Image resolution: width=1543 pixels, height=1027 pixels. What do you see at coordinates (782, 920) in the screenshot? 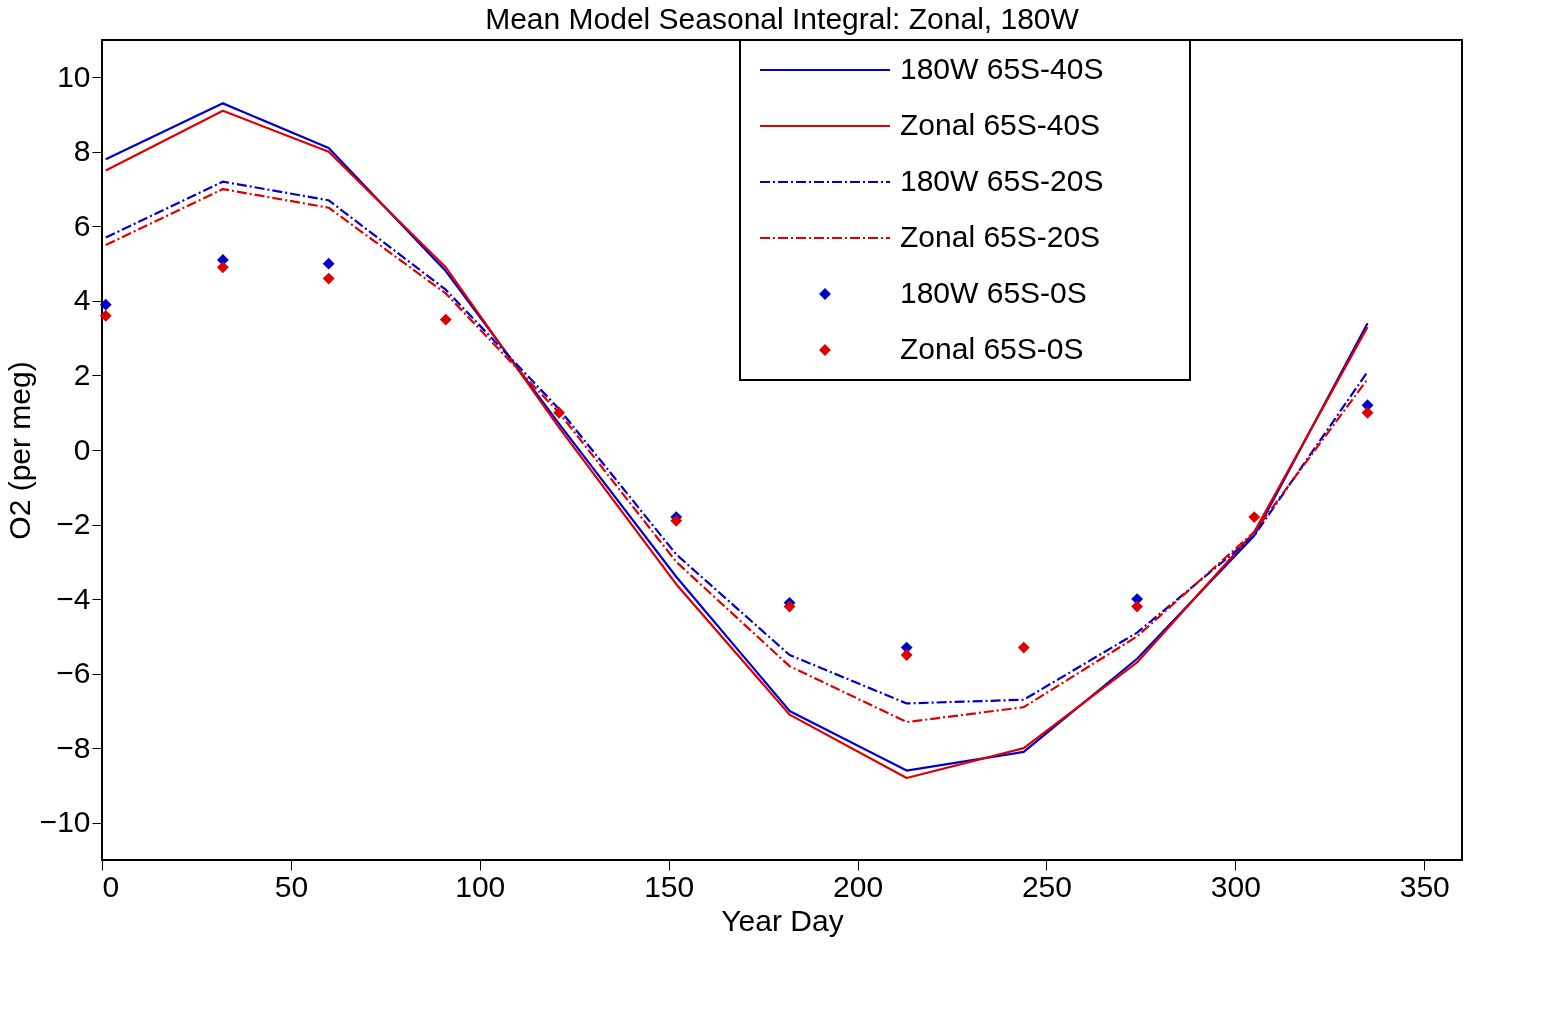
I see `x-axis-title: Year Day` at bounding box center [782, 920].